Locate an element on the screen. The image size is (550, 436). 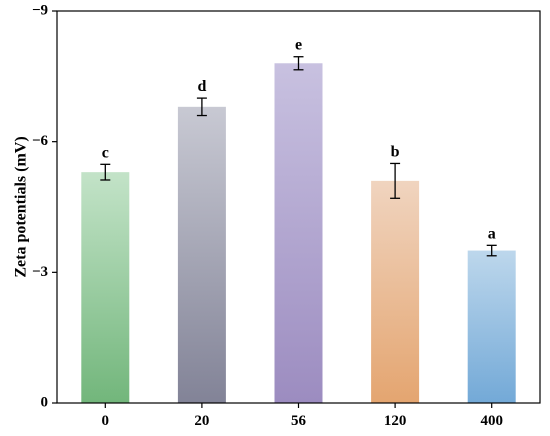
significance-label-120: b is located at coordinates (395, 151).